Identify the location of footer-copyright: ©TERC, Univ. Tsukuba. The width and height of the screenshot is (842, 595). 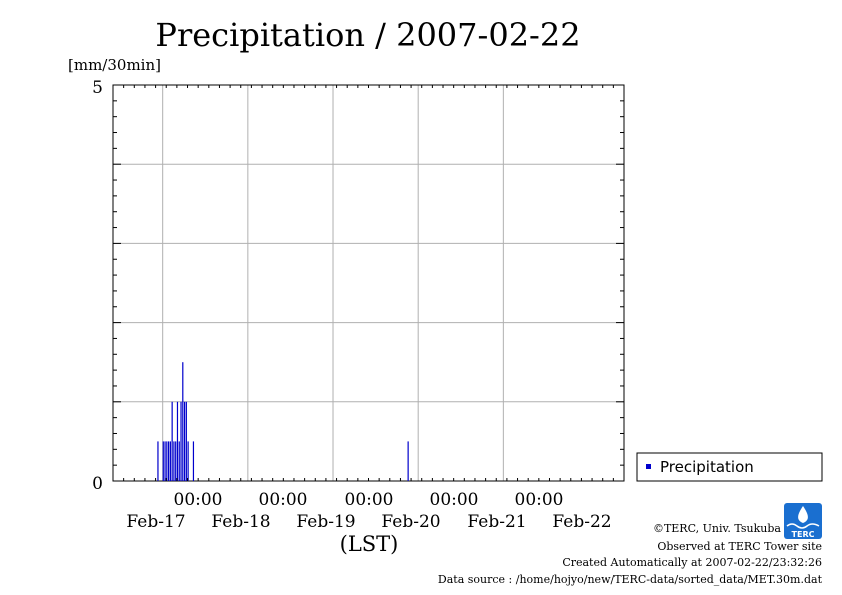
(717, 528).